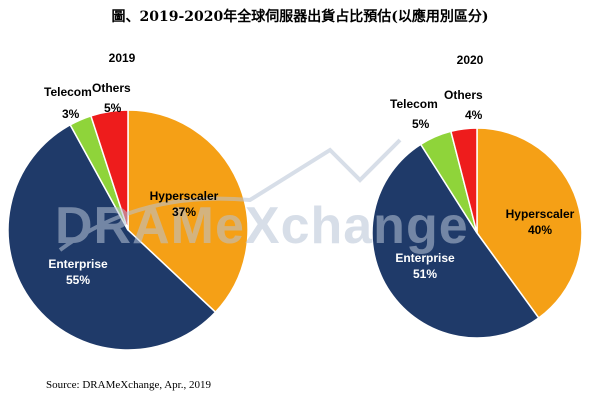 This screenshot has height=400, width=600. Describe the element at coordinates (474, 115) in the screenshot. I see `pie-2020-value-others: 4%` at that location.